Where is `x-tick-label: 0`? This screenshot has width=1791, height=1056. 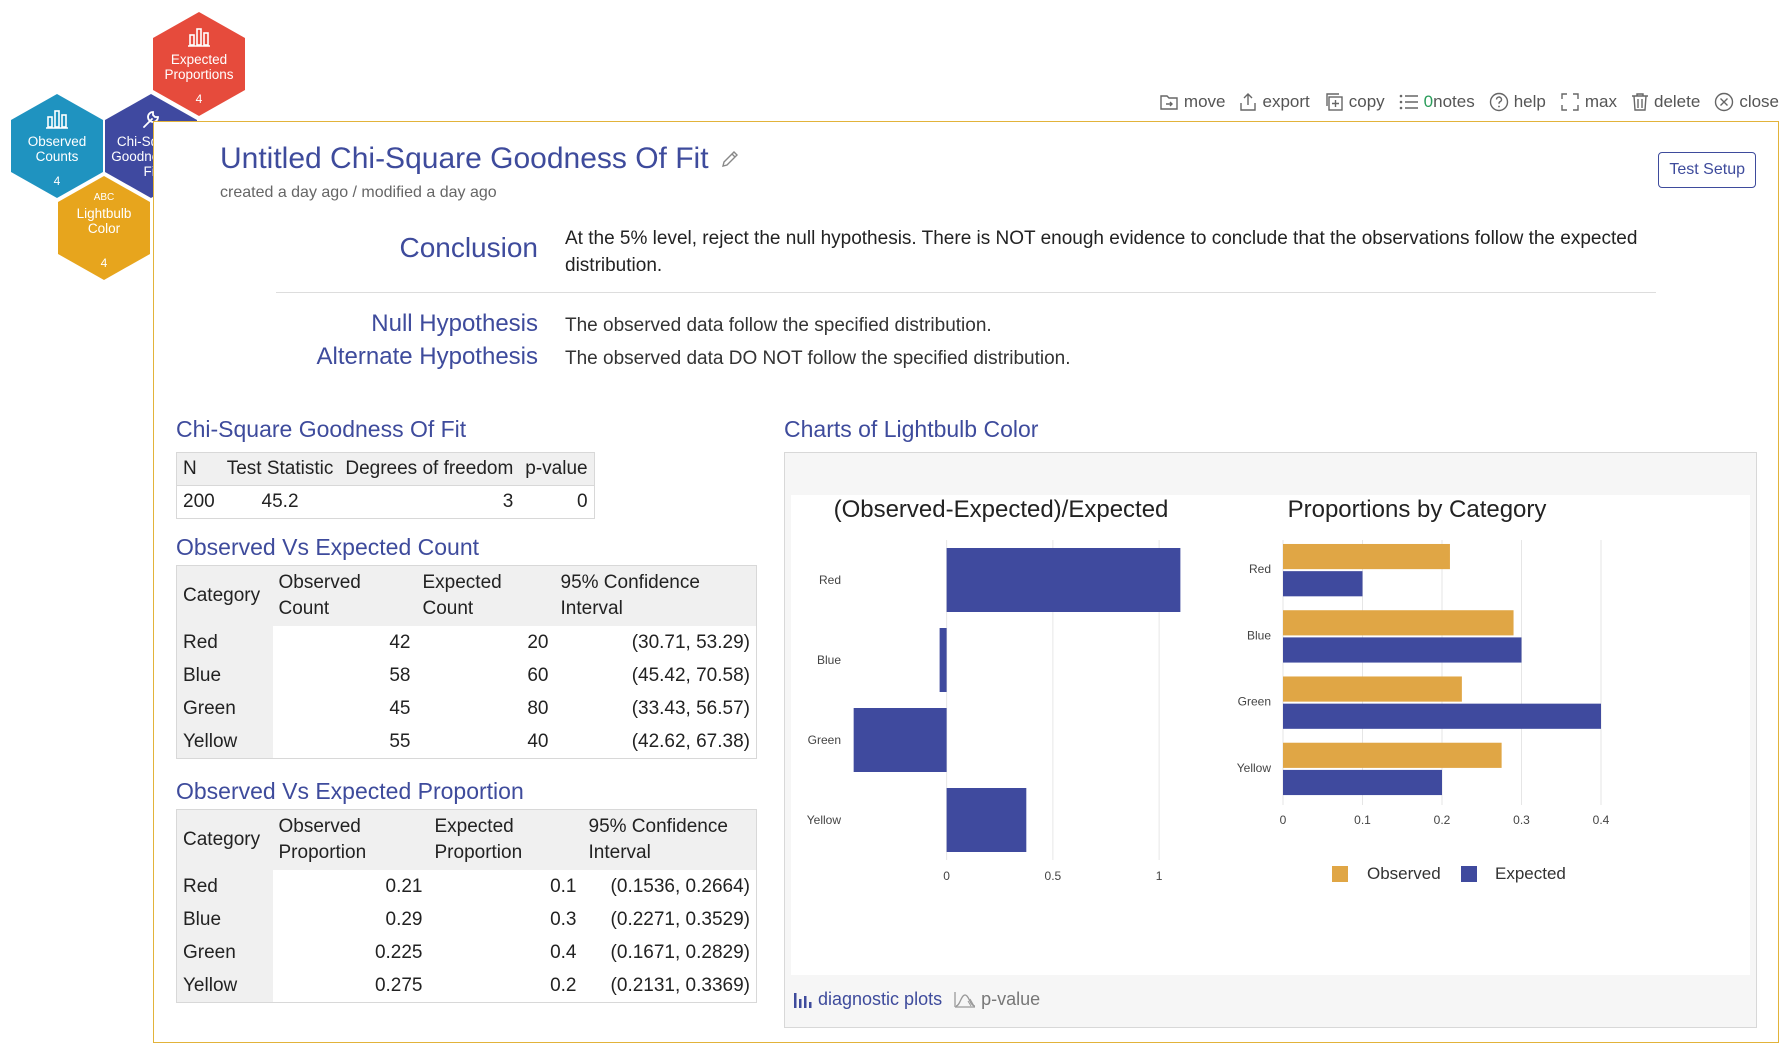
x-tick-label: 0 is located at coordinates (946, 876).